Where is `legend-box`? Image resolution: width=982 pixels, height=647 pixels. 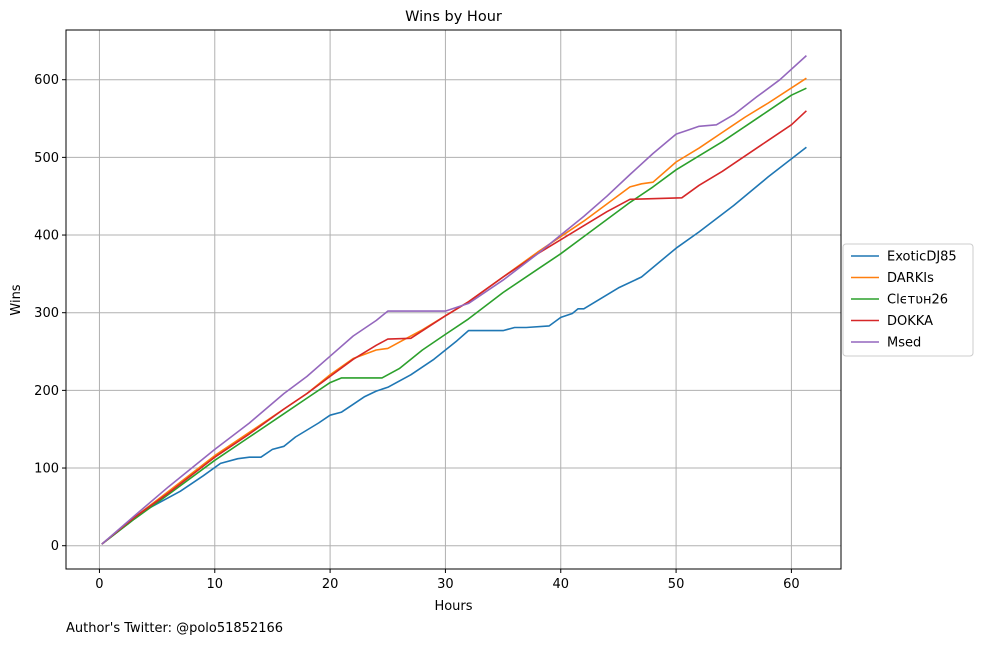
legend-box is located at coordinates (908, 300).